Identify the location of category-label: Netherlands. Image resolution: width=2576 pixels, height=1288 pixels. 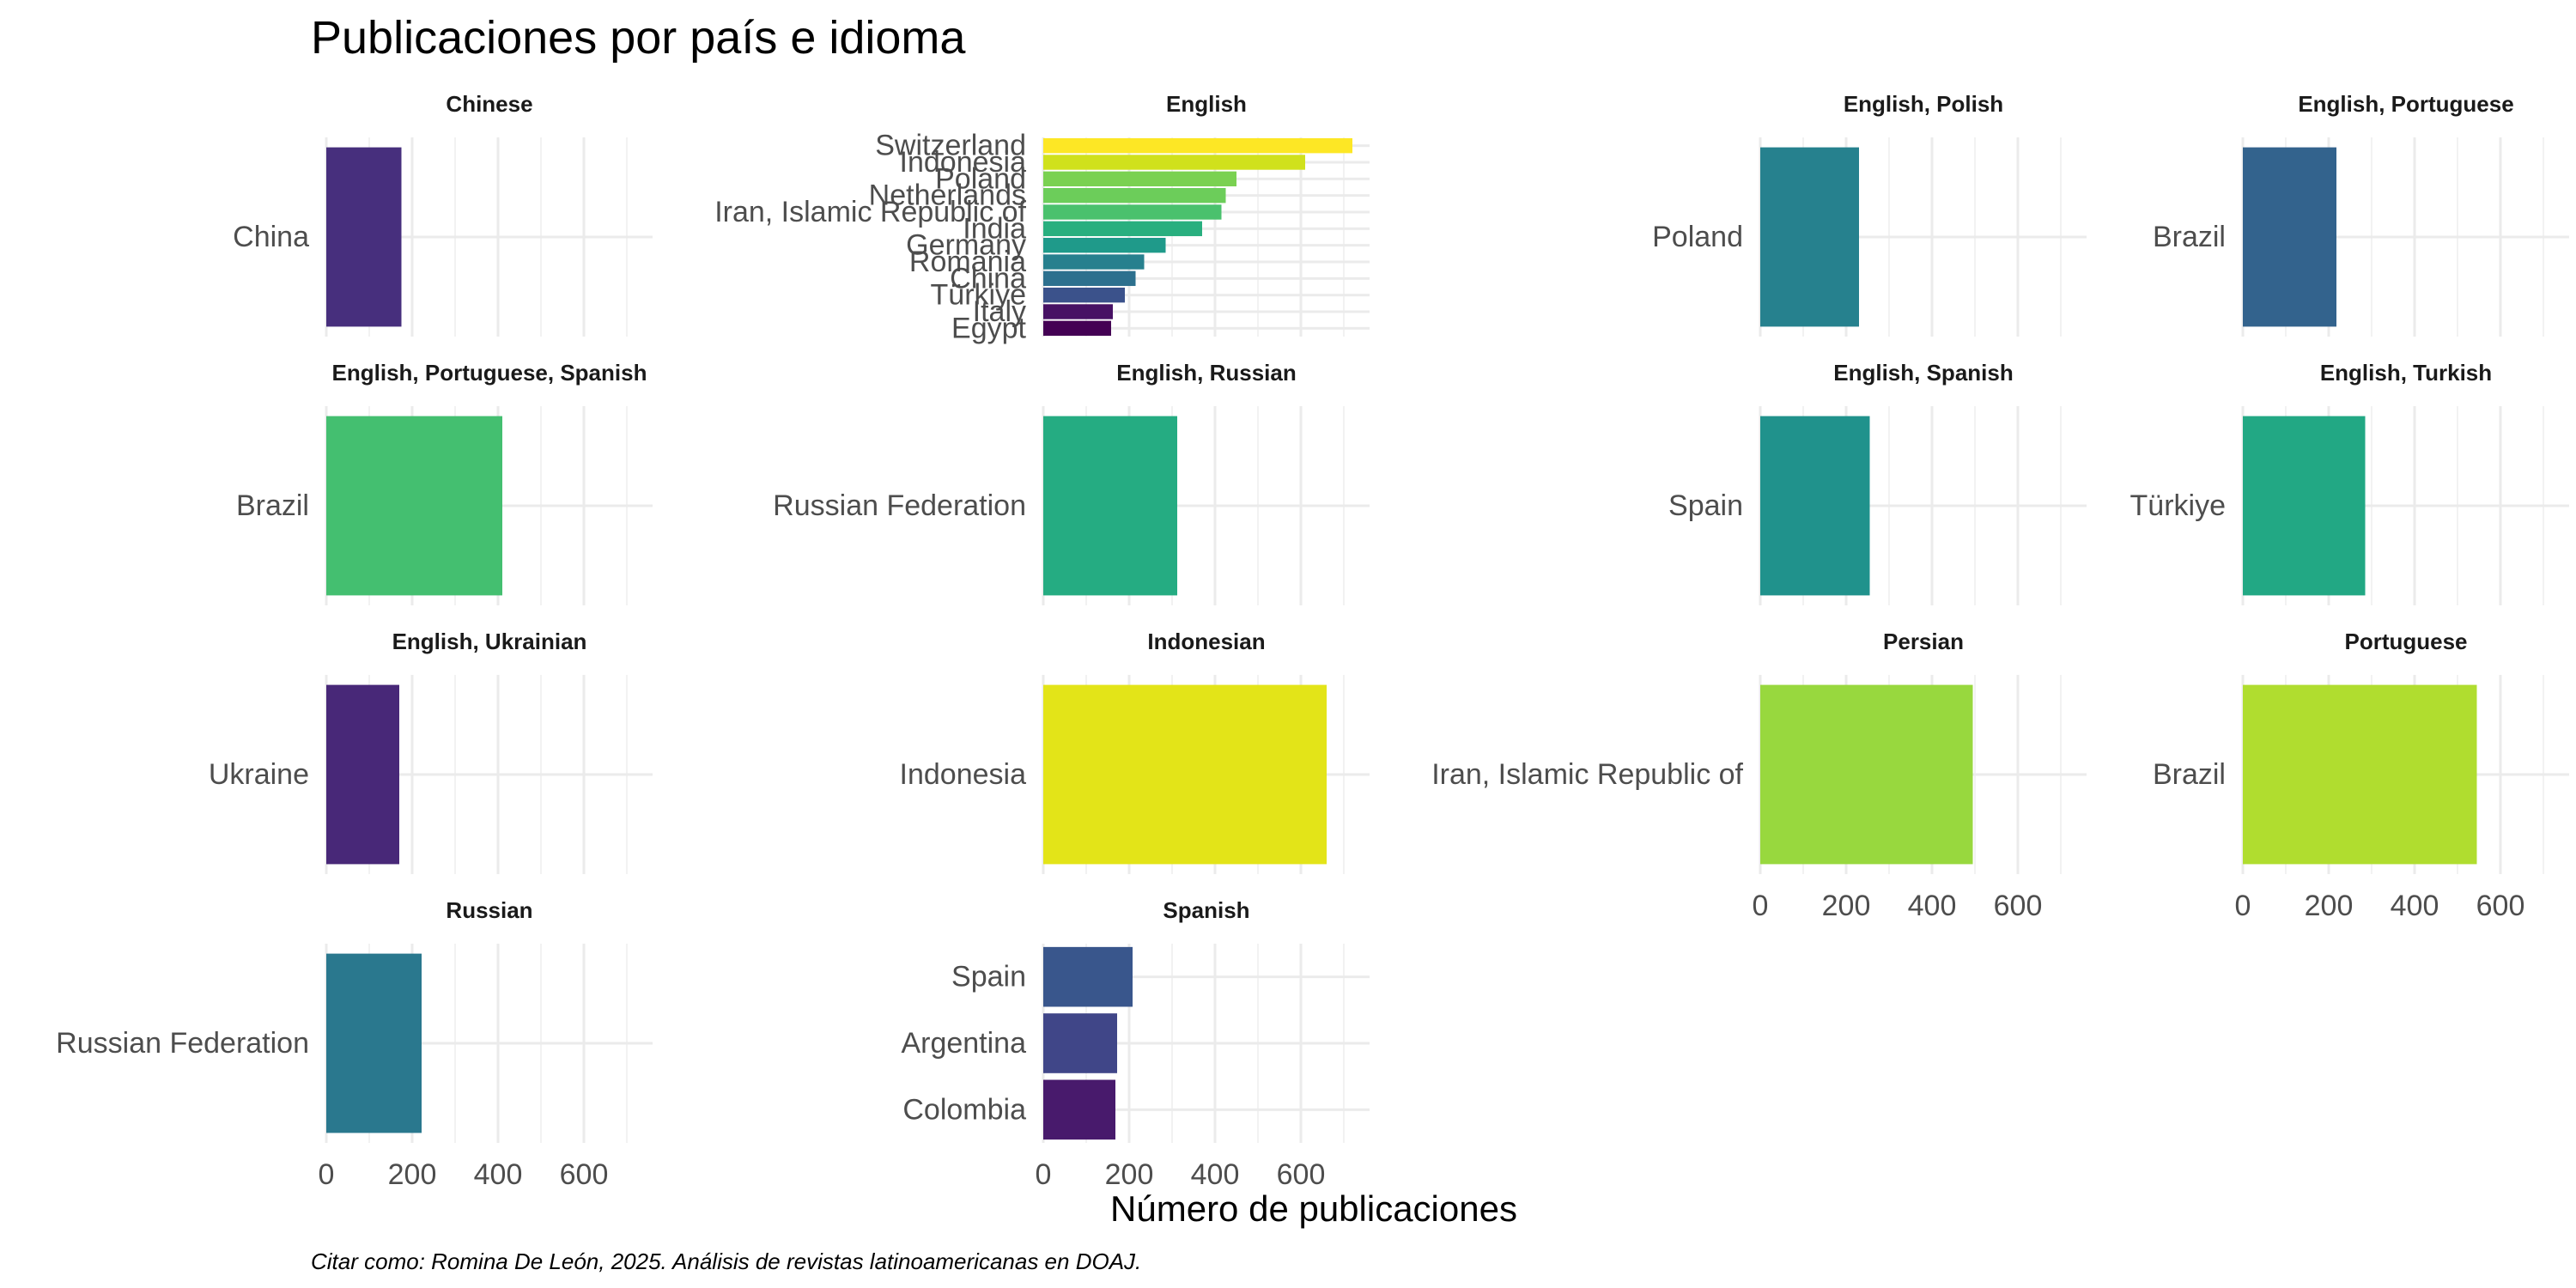
(947, 196).